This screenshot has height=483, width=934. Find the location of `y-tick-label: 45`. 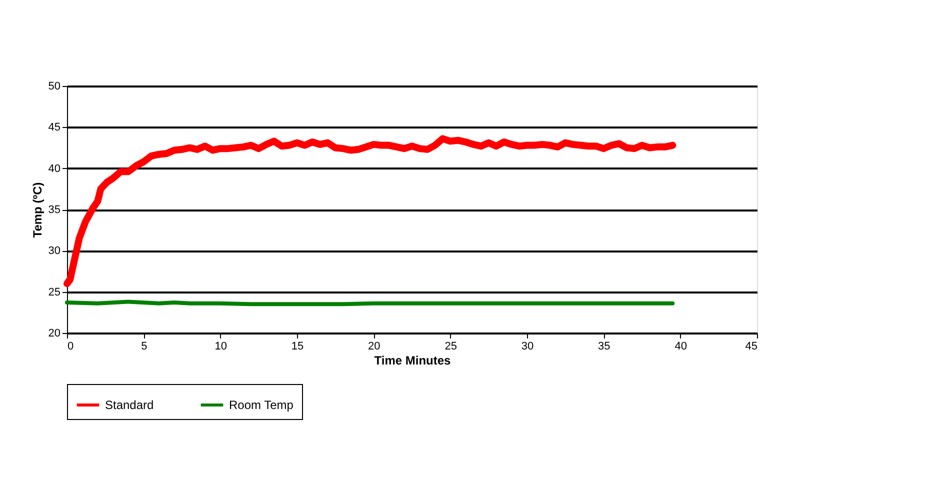

y-tick-label: 45 is located at coordinates (54, 128).